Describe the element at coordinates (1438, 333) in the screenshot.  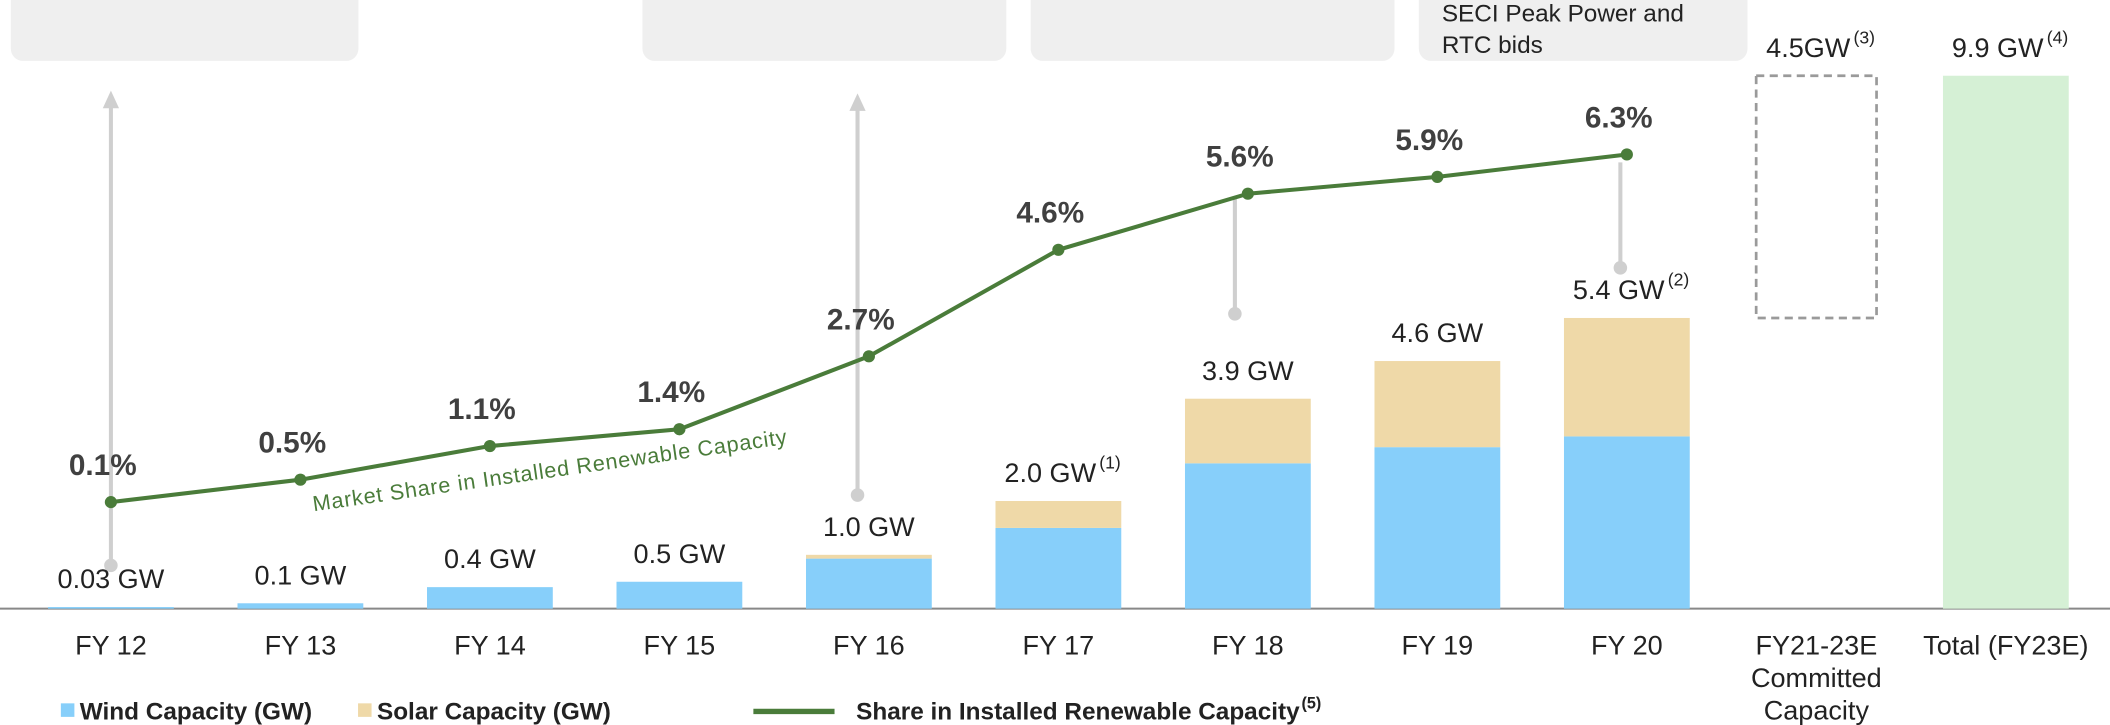
I see `stack-label: 4.6 GW` at that location.